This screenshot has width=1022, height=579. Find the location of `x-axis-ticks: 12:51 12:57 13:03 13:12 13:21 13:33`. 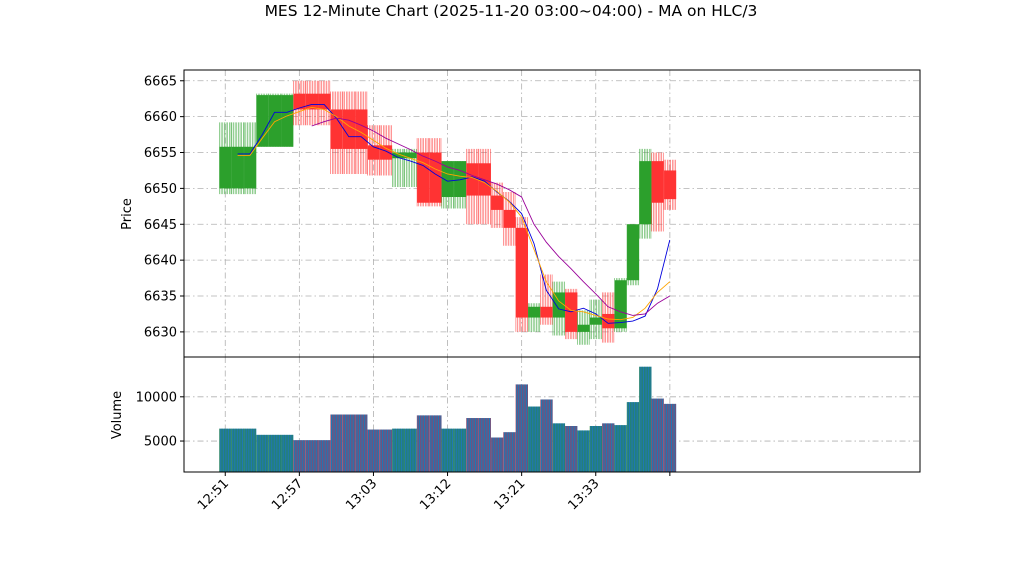

x-axis-ticks: 12:51 12:57 13:03 13:12 13:21 13:33 is located at coordinates (433, 492).